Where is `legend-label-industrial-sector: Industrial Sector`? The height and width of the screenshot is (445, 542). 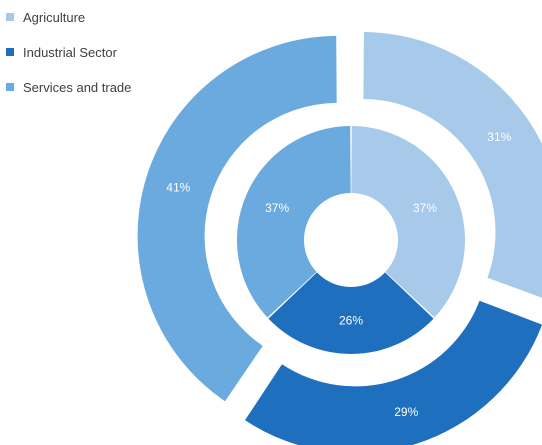
legend-label-industrial-sector: Industrial Sector is located at coordinates (70, 52).